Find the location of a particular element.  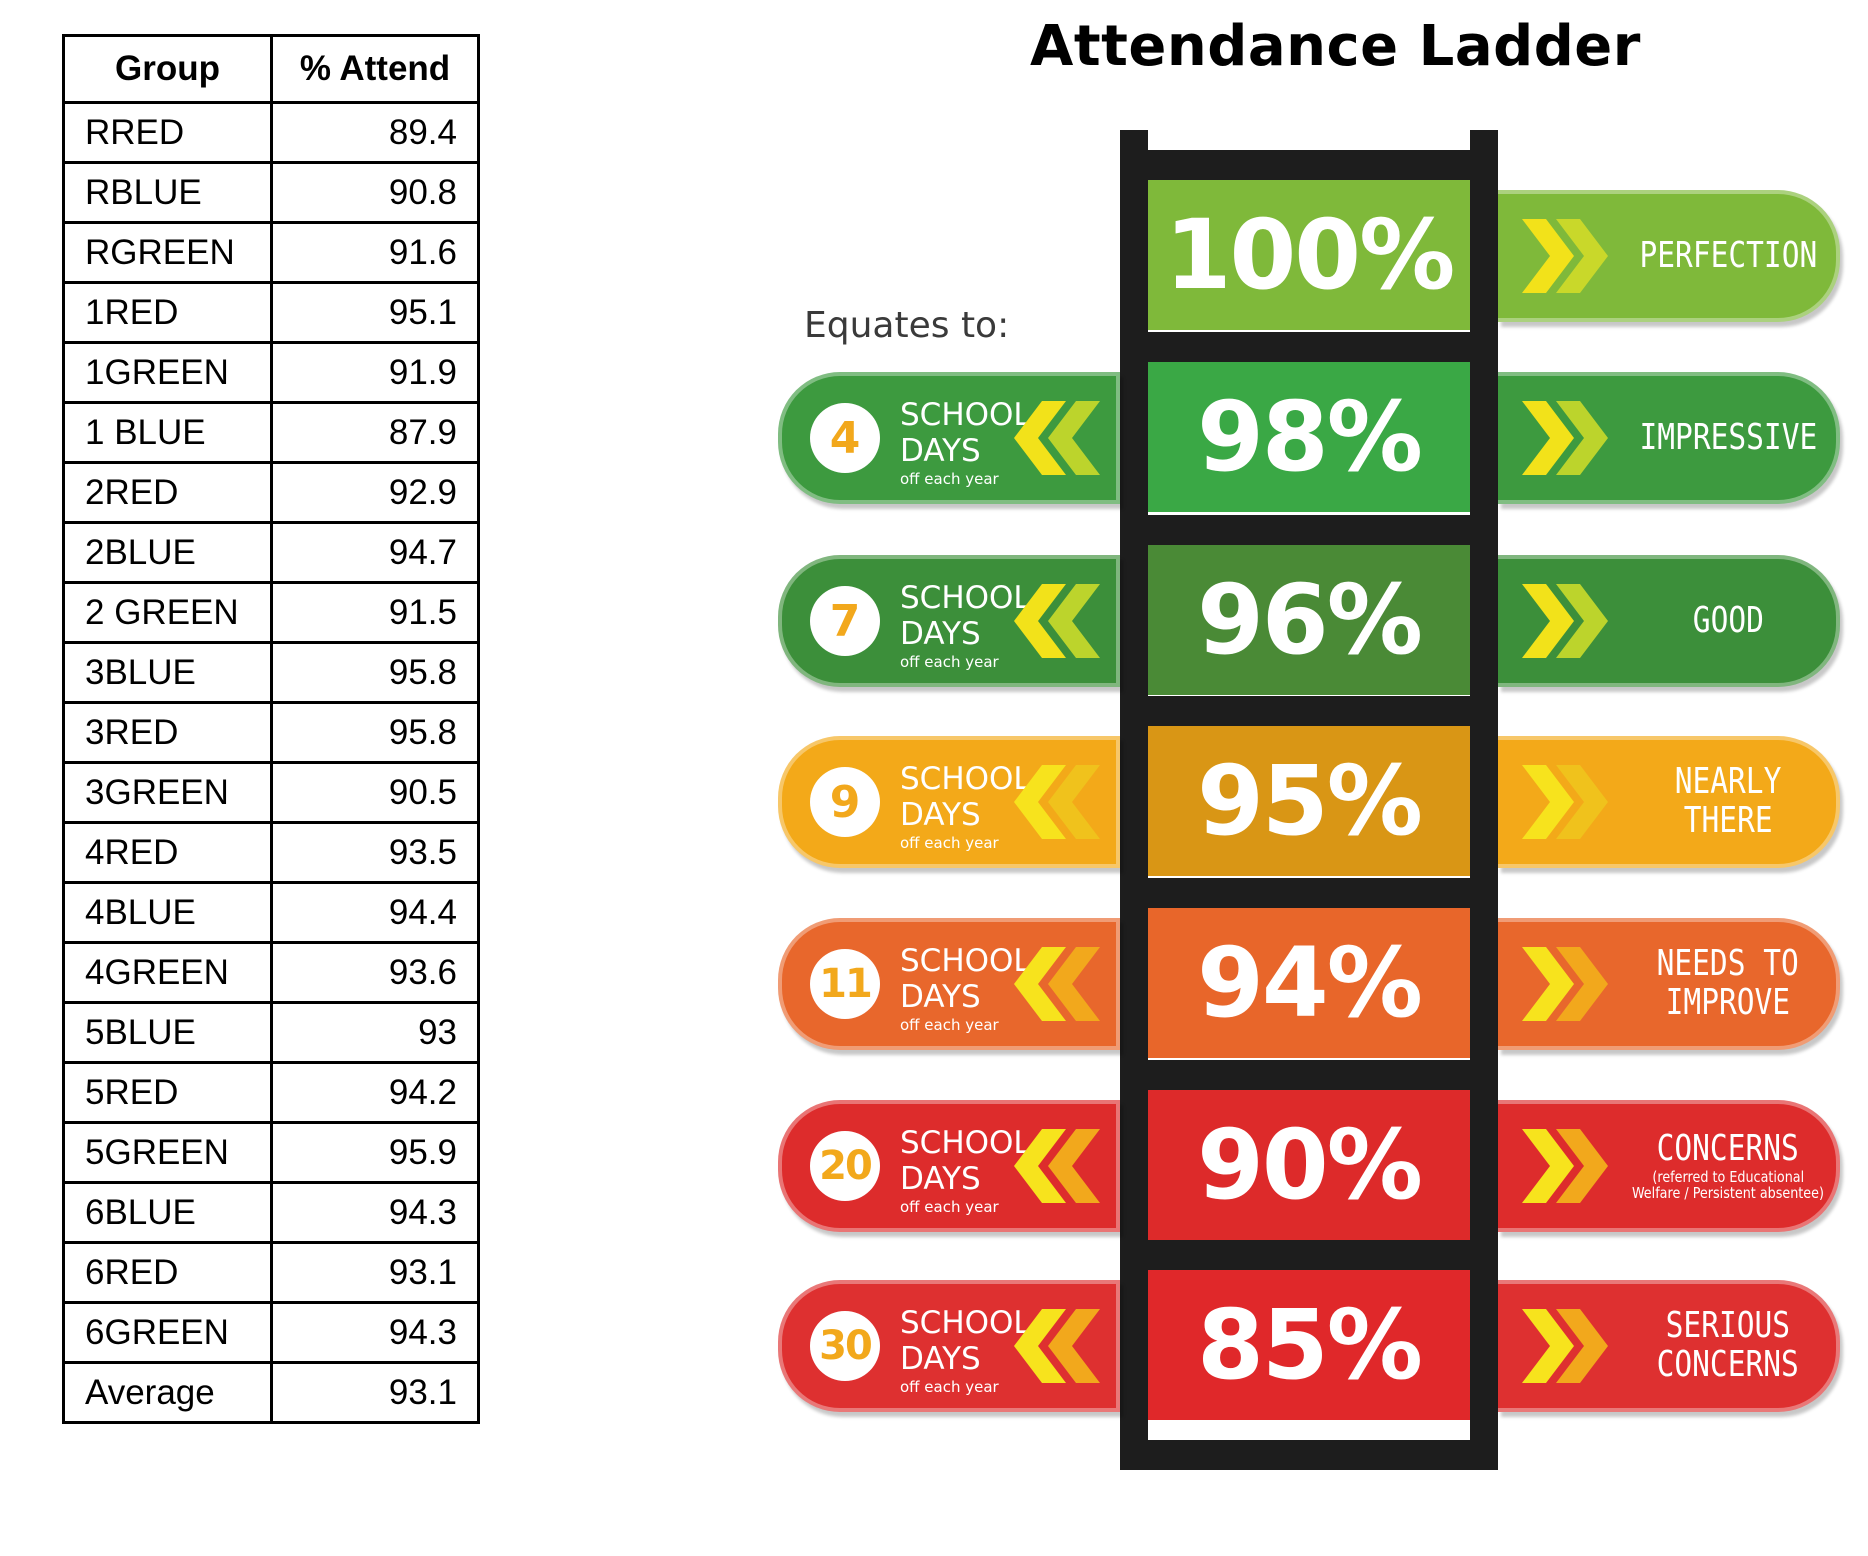

ladder-title: Attendance Ladder is located at coordinates (1335, 46).